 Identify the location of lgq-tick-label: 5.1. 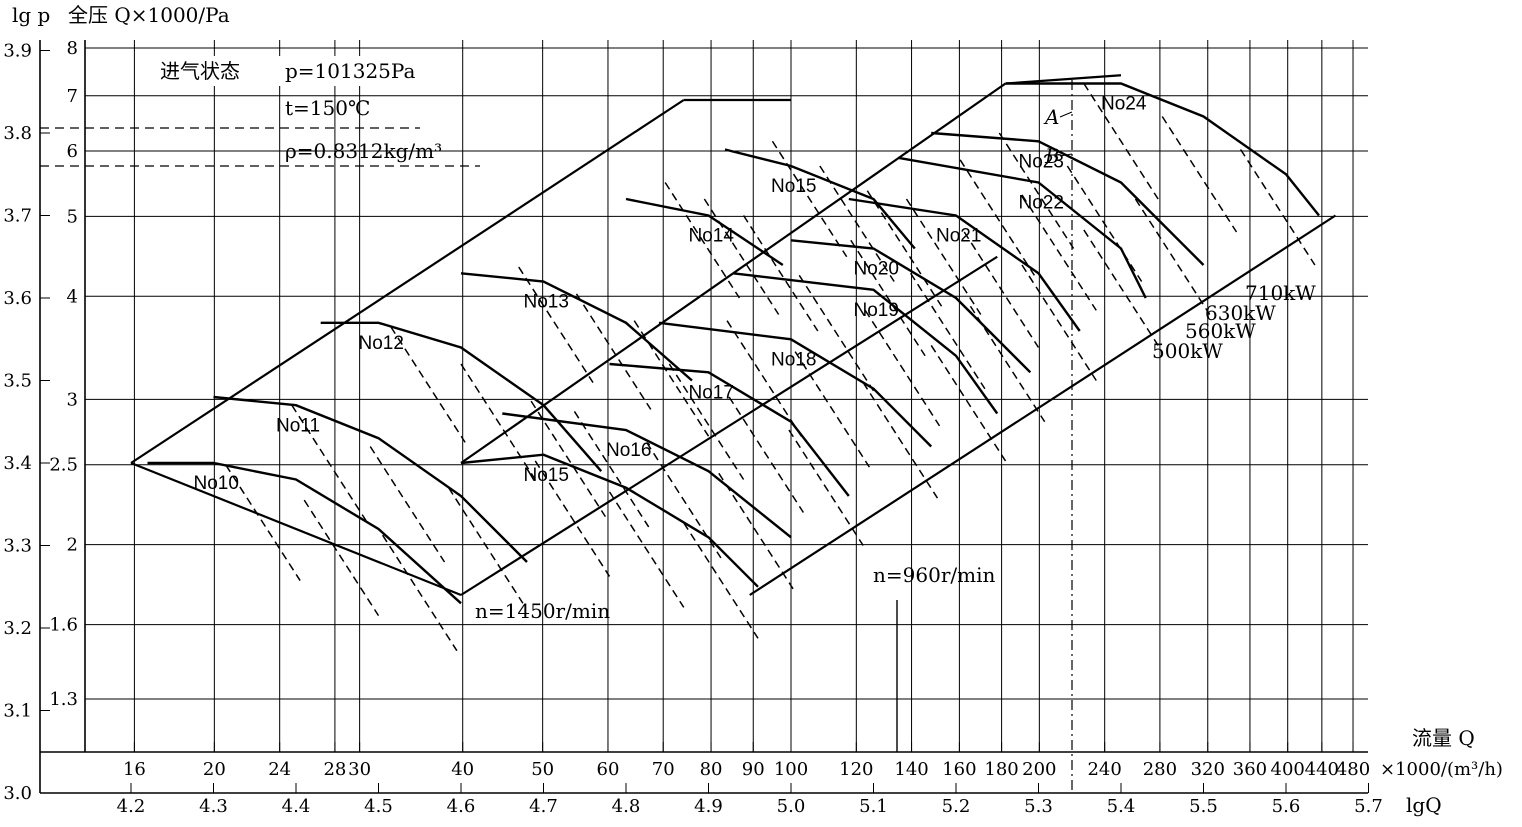
(873, 806).